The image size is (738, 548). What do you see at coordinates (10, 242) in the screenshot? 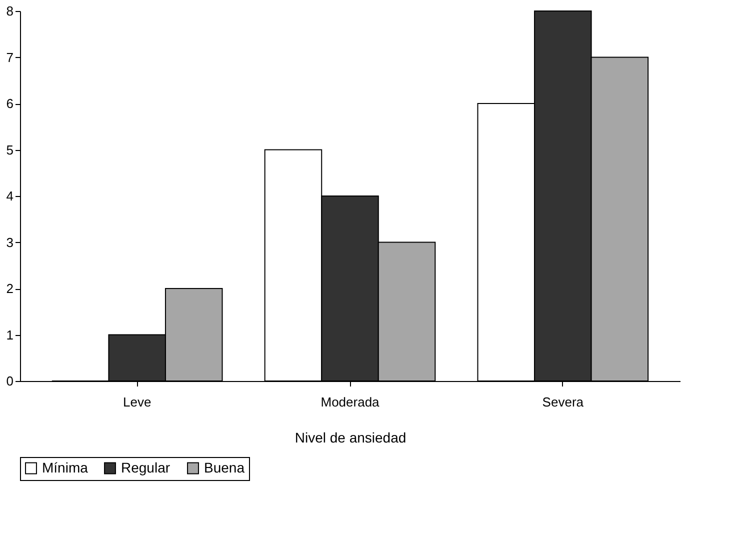
I see `y-tick-label: 3` at bounding box center [10, 242].